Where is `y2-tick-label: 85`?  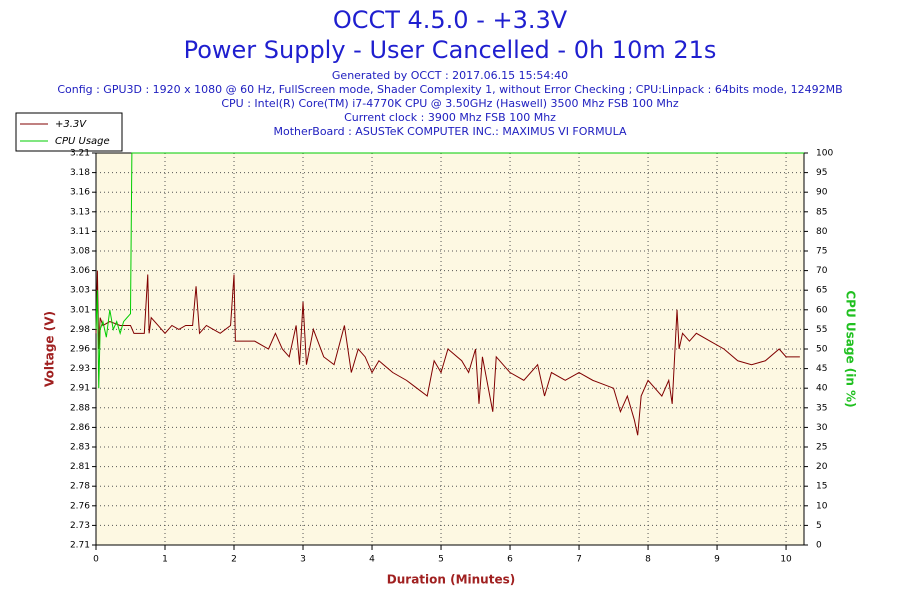
y2-tick-label: 85 is located at coordinates (821, 212).